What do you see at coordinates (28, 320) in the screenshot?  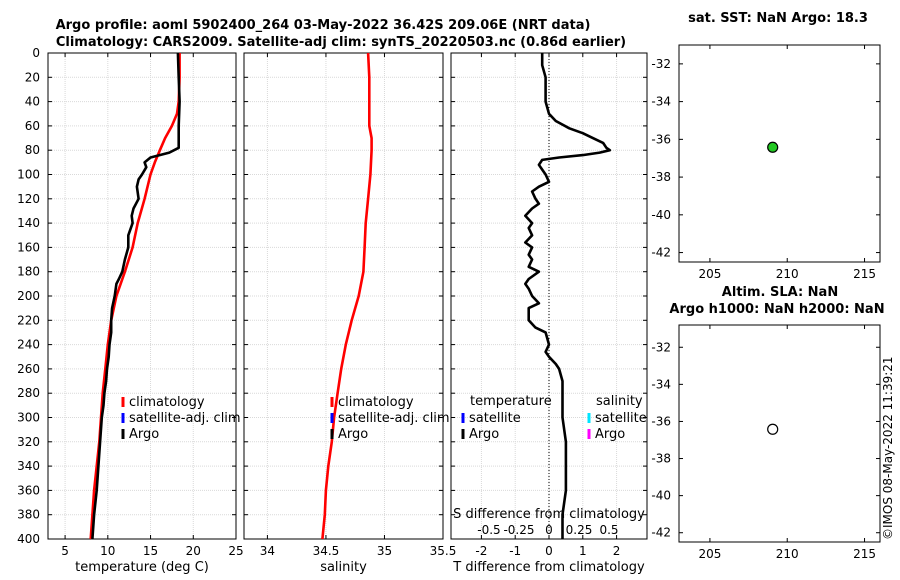 I see `depth-tick-label: 220` at bounding box center [28, 320].